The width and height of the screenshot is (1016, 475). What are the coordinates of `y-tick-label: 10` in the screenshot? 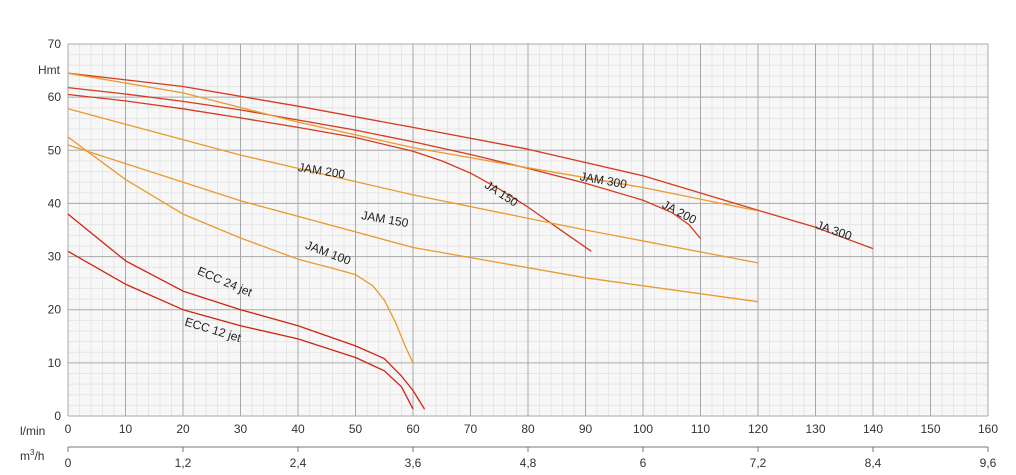 It's located at (55, 363).